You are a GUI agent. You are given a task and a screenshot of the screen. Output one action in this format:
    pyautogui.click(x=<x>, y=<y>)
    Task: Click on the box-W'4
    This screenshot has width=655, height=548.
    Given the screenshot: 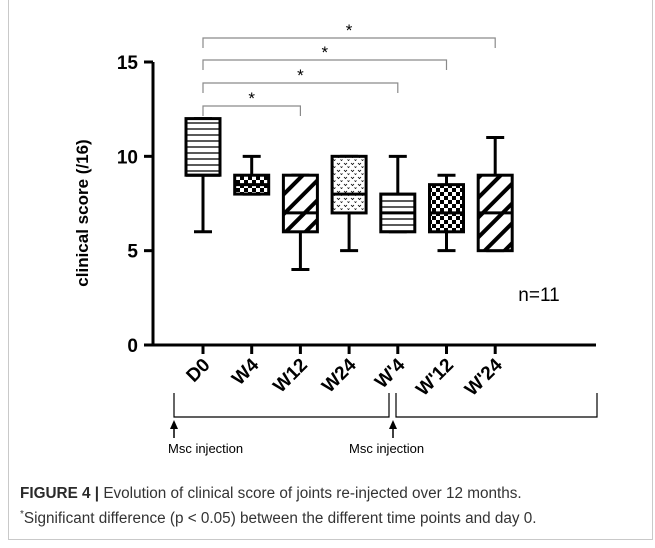 What is the action you would take?
    pyautogui.click(x=398, y=194)
    